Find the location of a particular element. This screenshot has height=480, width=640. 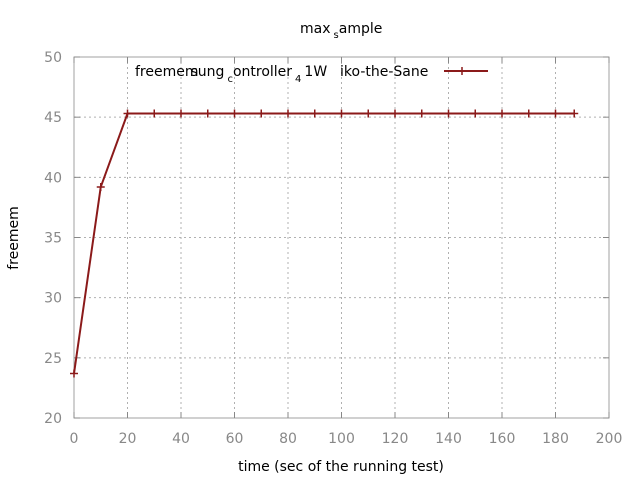

x-tick-label: 140 is located at coordinates (448, 439).